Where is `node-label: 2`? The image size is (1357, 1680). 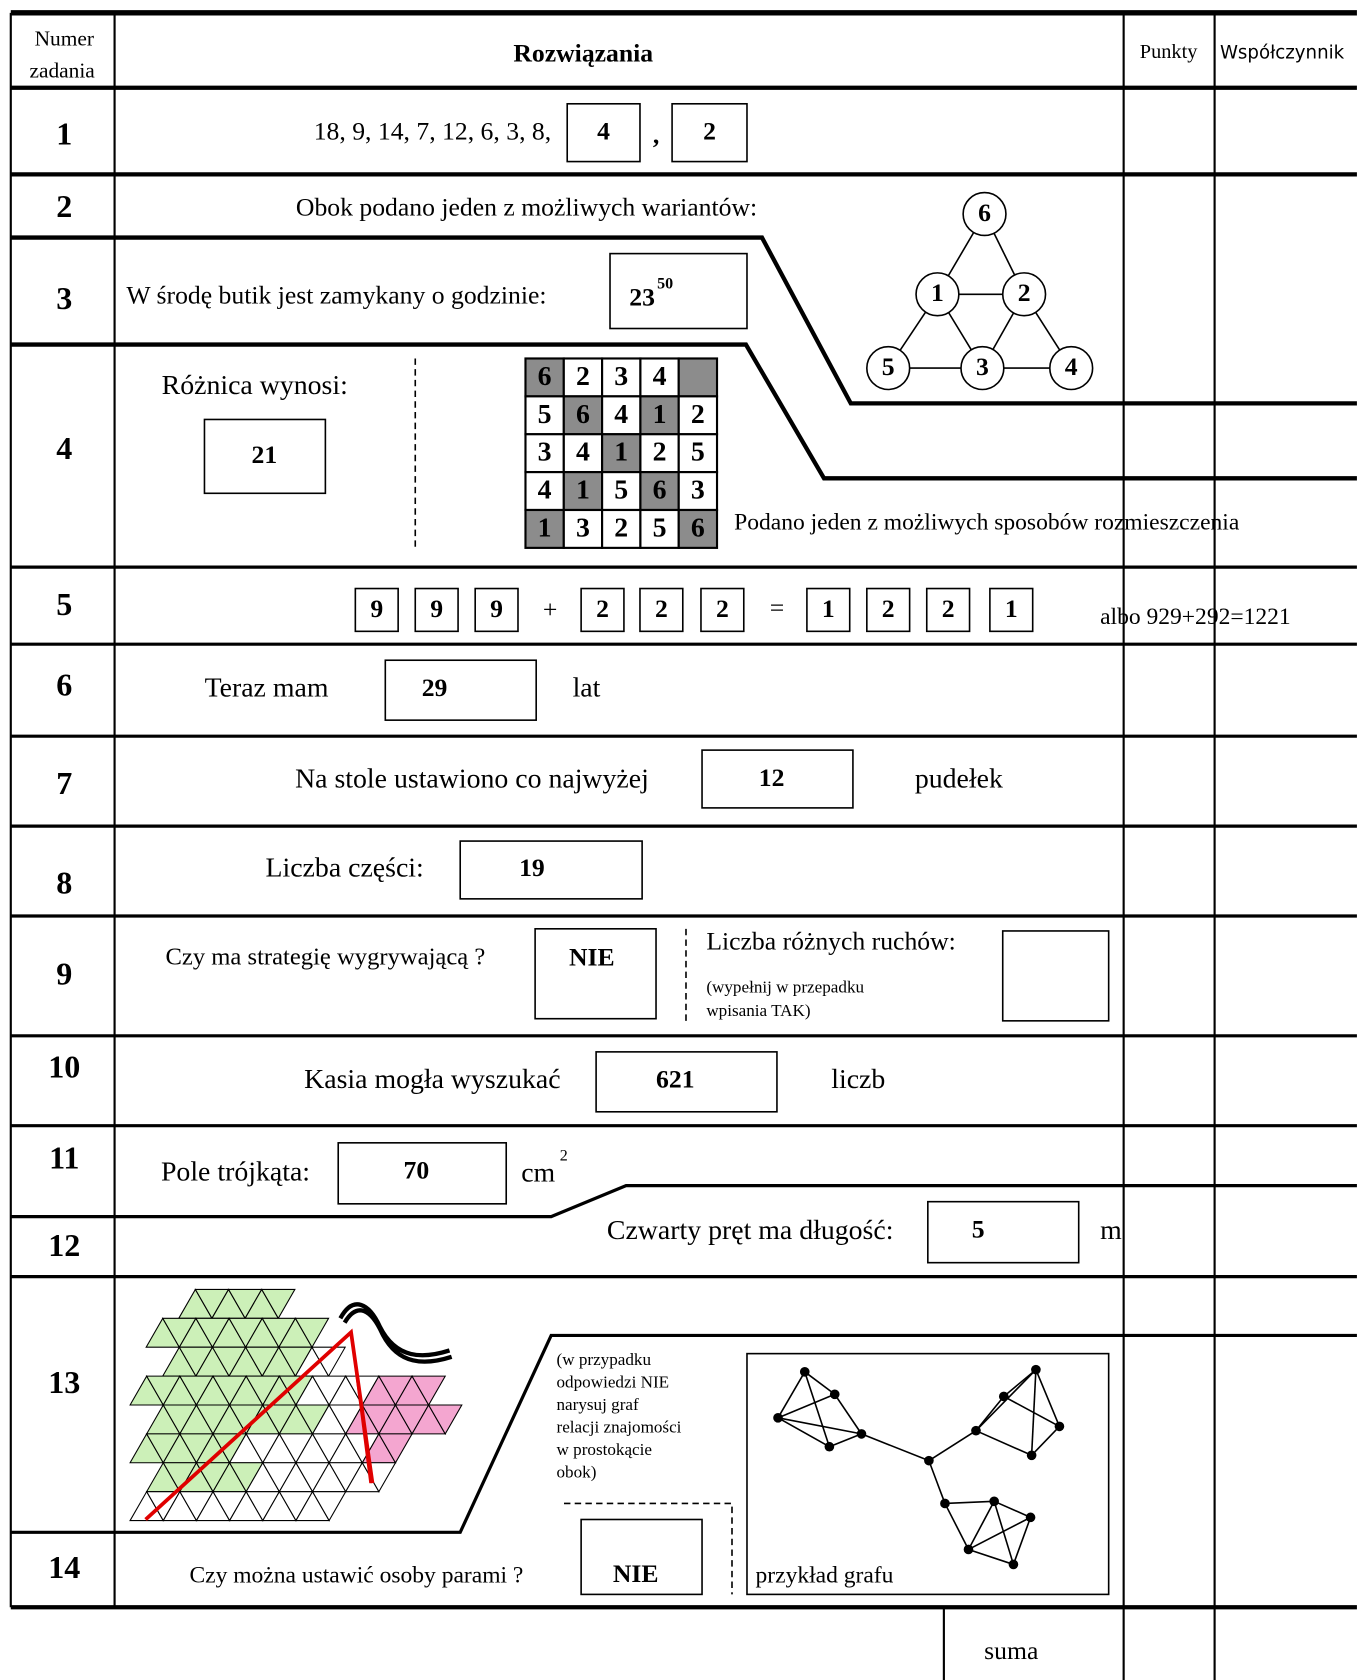 node-label: 2 is located at coordinates (1024, 292).